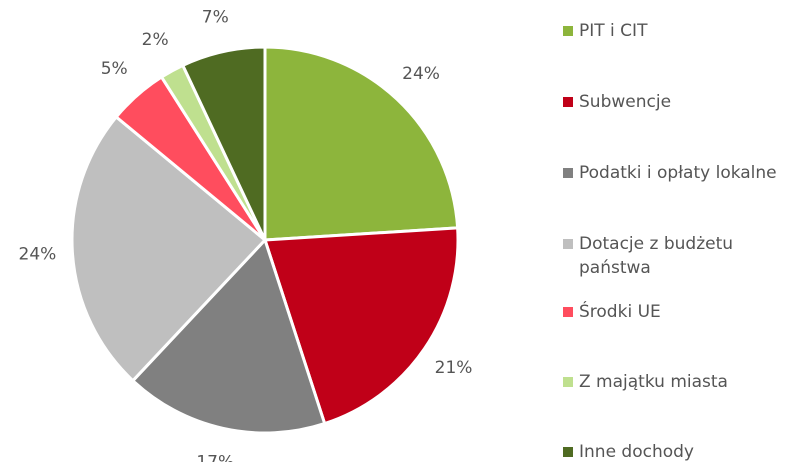 This screenshot has width=807, height=462. What do you see at coordinates (683, 312) in the screenshot?
I see `legend-item: Środki UE` at bounding box center [683, 312].